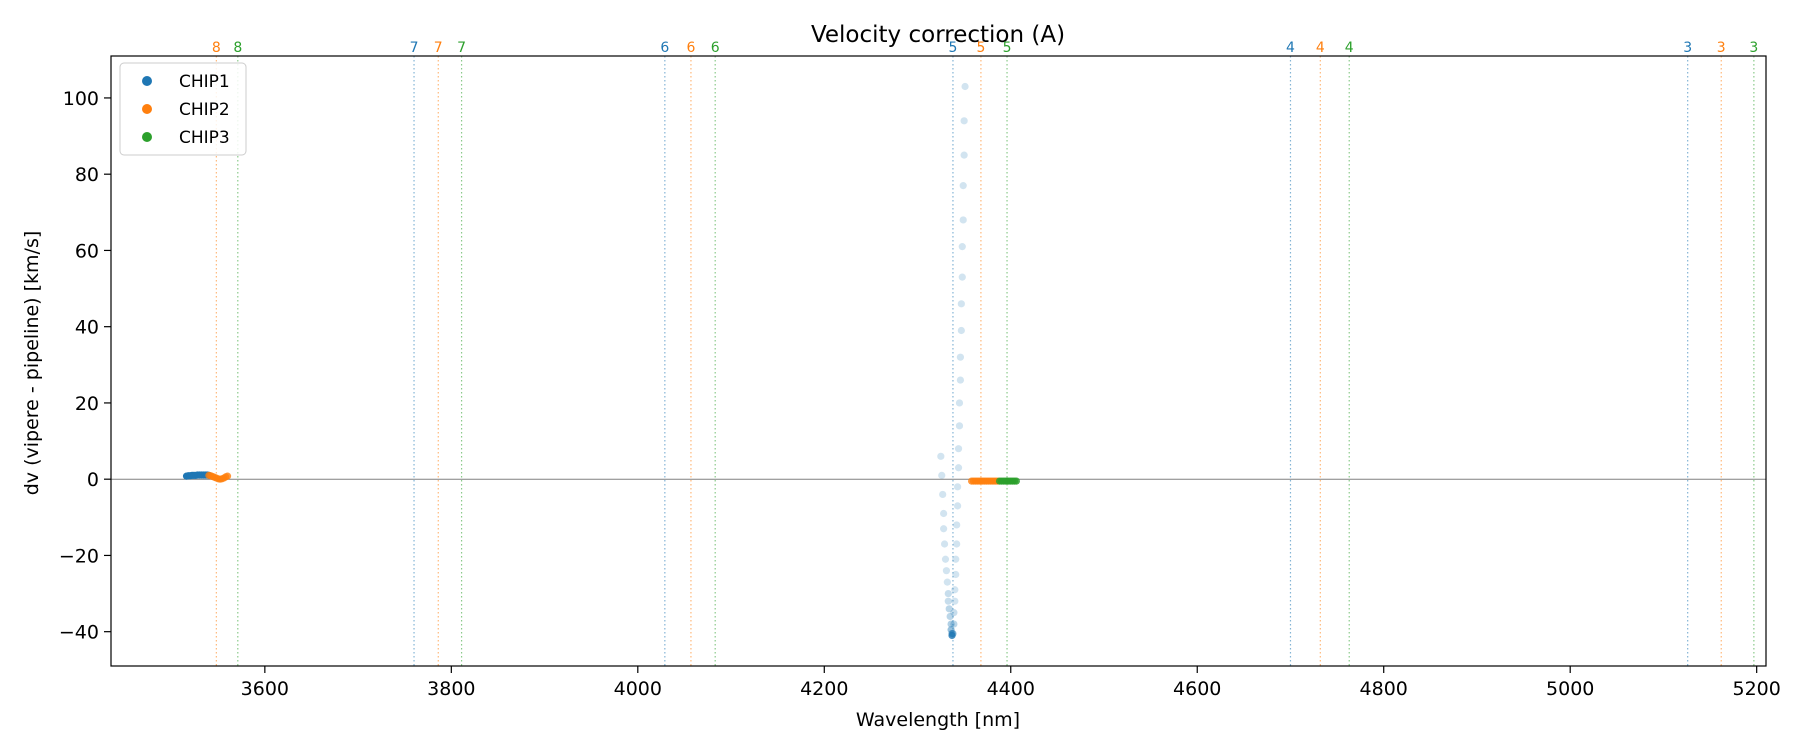  What do you see at coordinates (204, 110) in the screenshot?
I see `legend-label-chip2: CHIP2` at bounding box center [204, 110].